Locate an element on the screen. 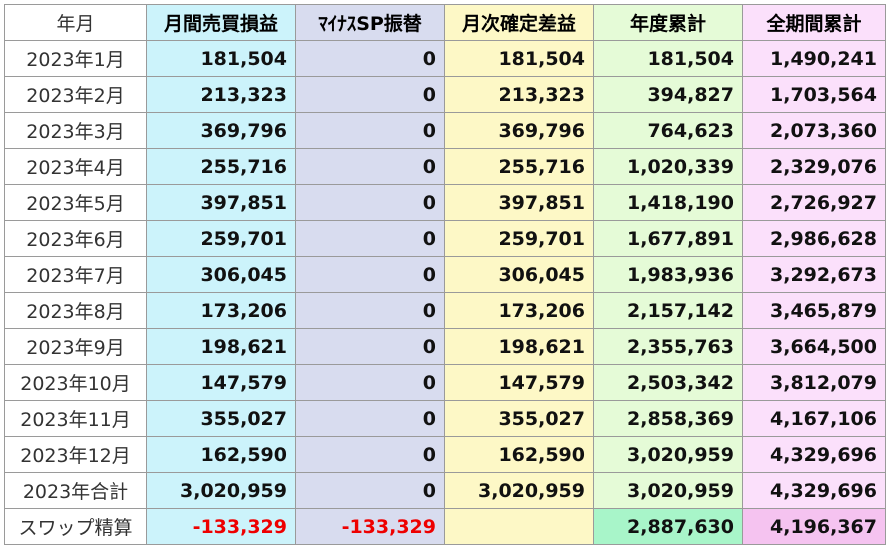  monthly-pl-cell: 369,796 is located at coordinates (221, 130).